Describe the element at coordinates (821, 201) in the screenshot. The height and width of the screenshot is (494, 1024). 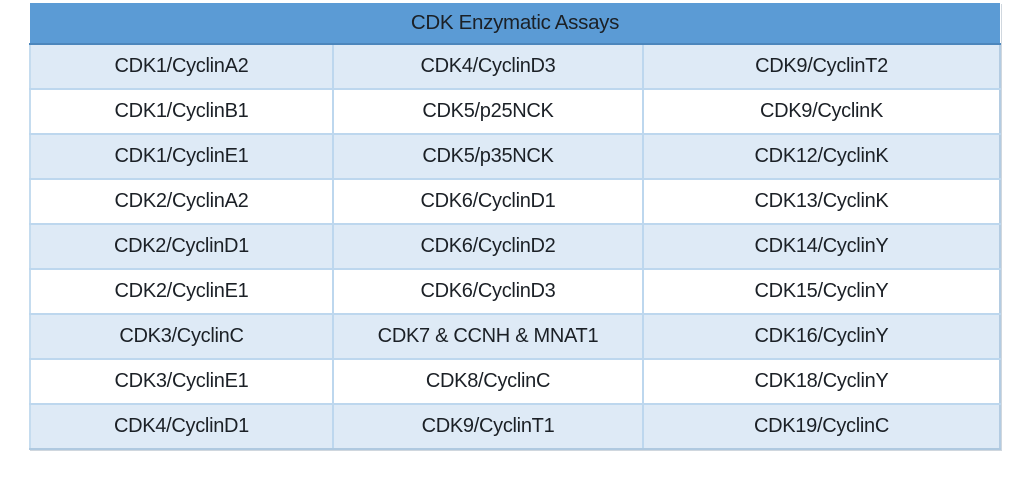
I see `table-cell: CDK13/CyclinK` at that location.